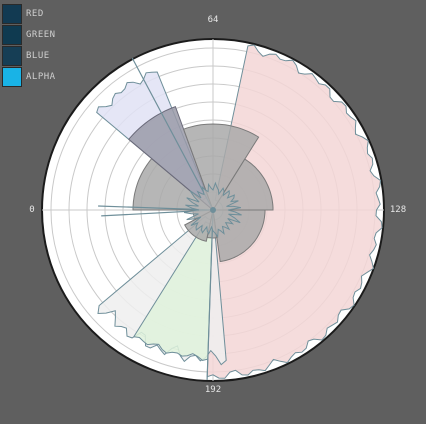 This screenshot has height=424, width=426. I want to click on legend-item-blue: BLUE, so click(29, 56).